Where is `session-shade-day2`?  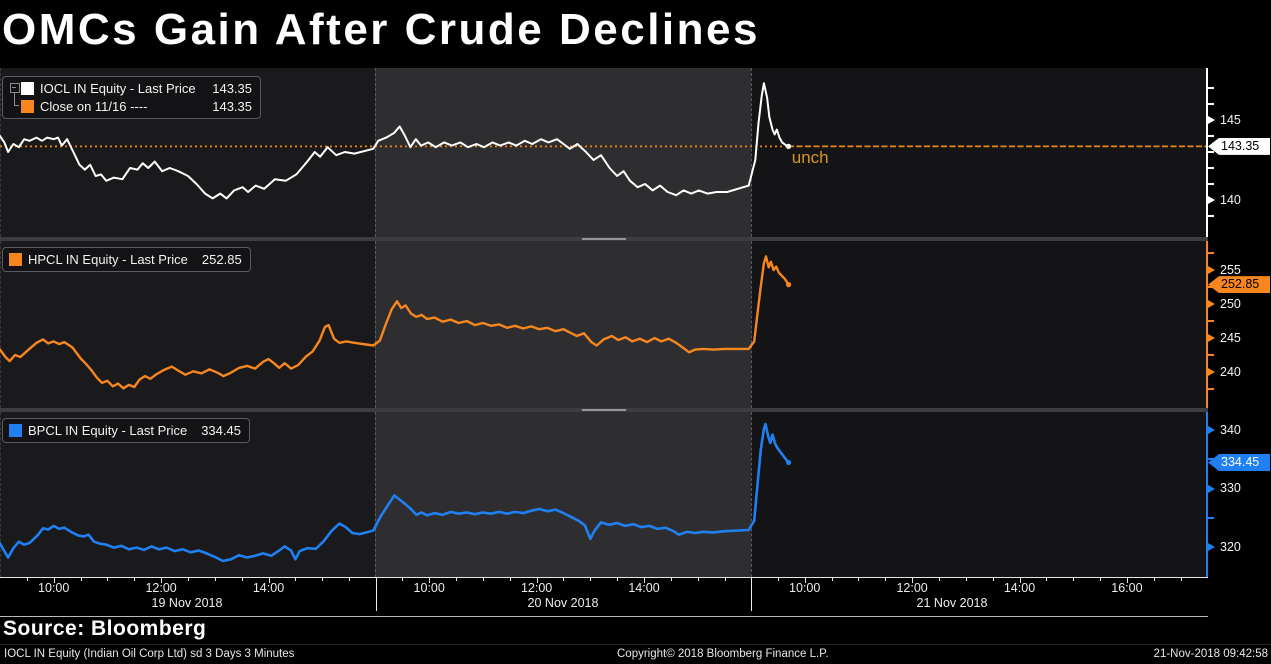 session-shade-day2 is located at coordinates (563, 324).